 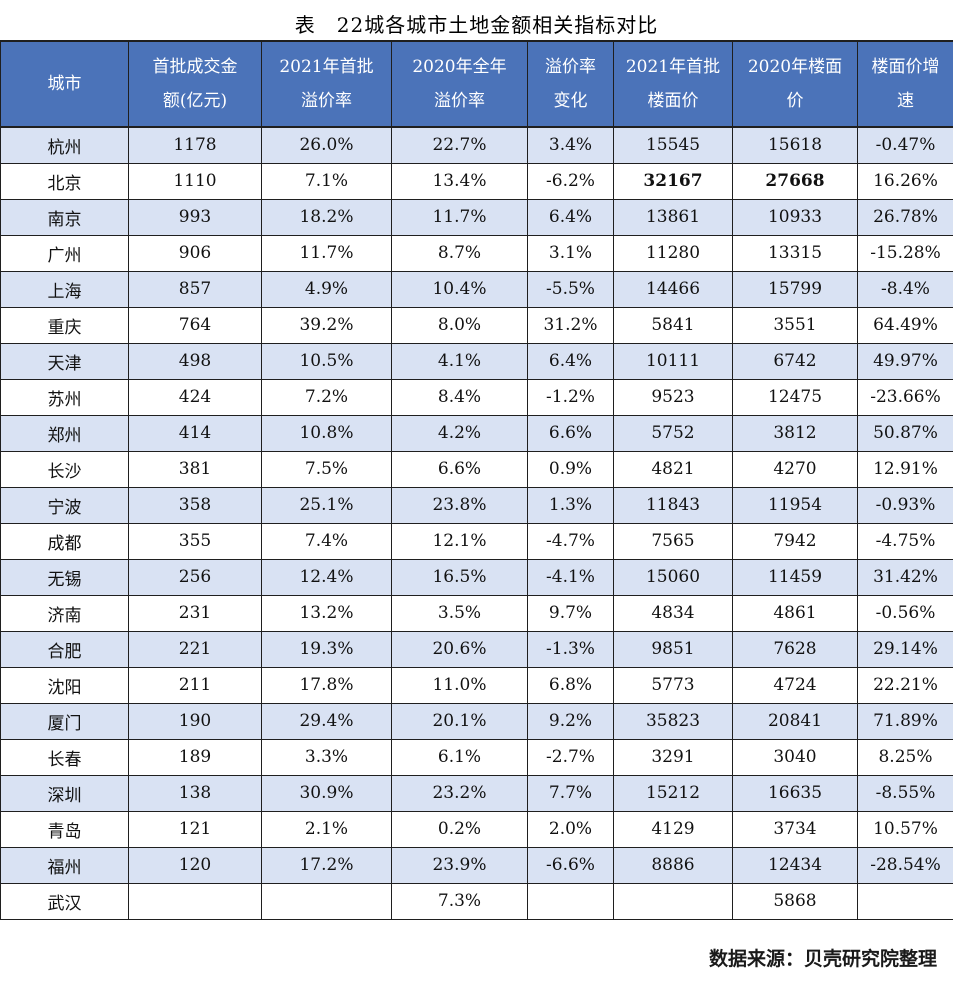 I want to click on value-cell: -8.4%, so click(x=905, y=289).